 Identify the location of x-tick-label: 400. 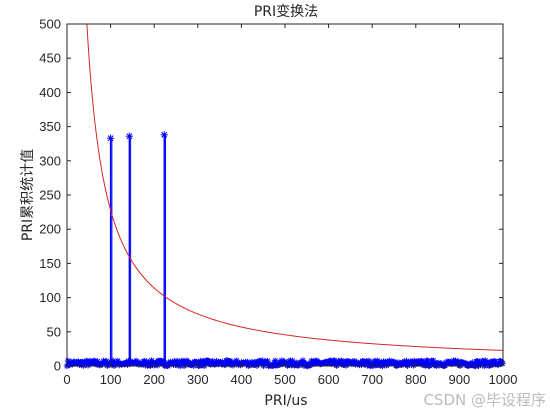
(242, 379).